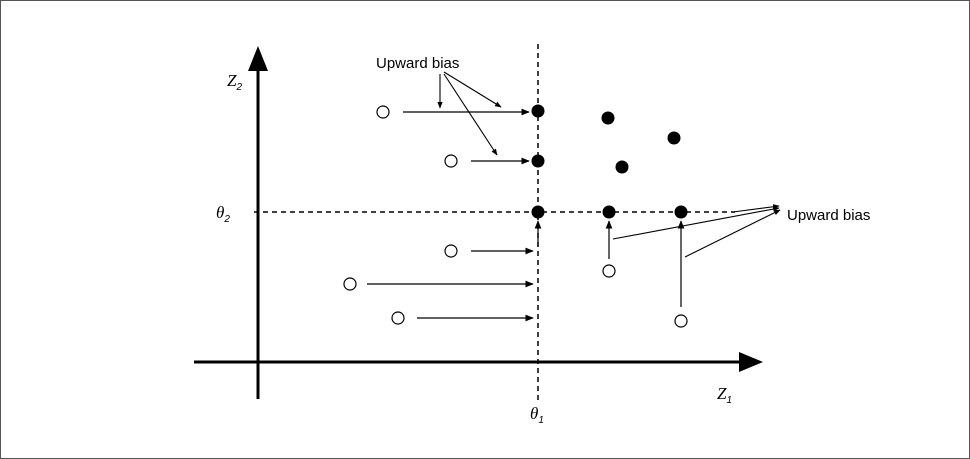 The image size is (970, 459). I want to click on x-axis, so click(478, 362).